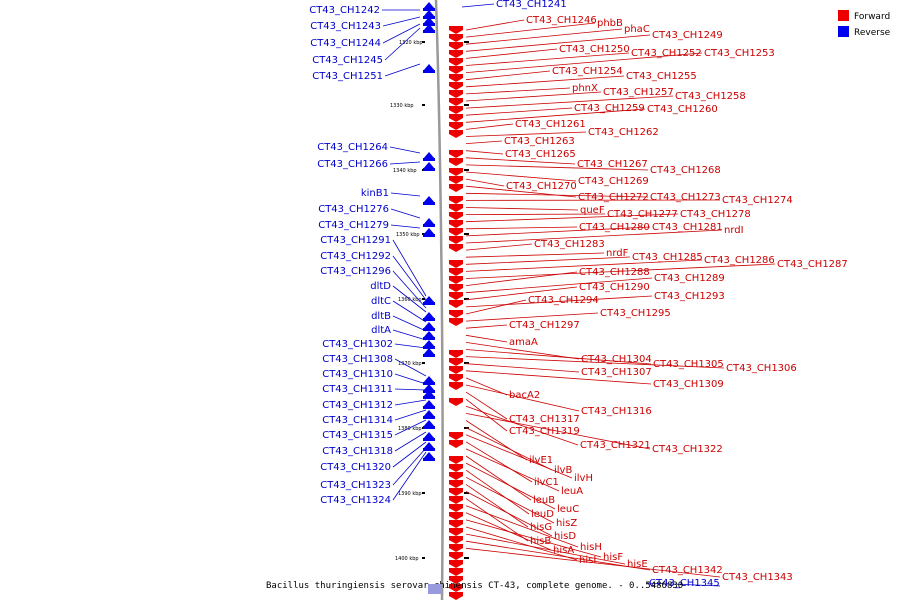 Image resolution: width=900 pixels, height=600 pixels. What do you see at coordinates (666, 53) in the screenshot?
I see `gene-label-ct43-ch1252: CT43_CH1252` at bounding box center [666, 53].